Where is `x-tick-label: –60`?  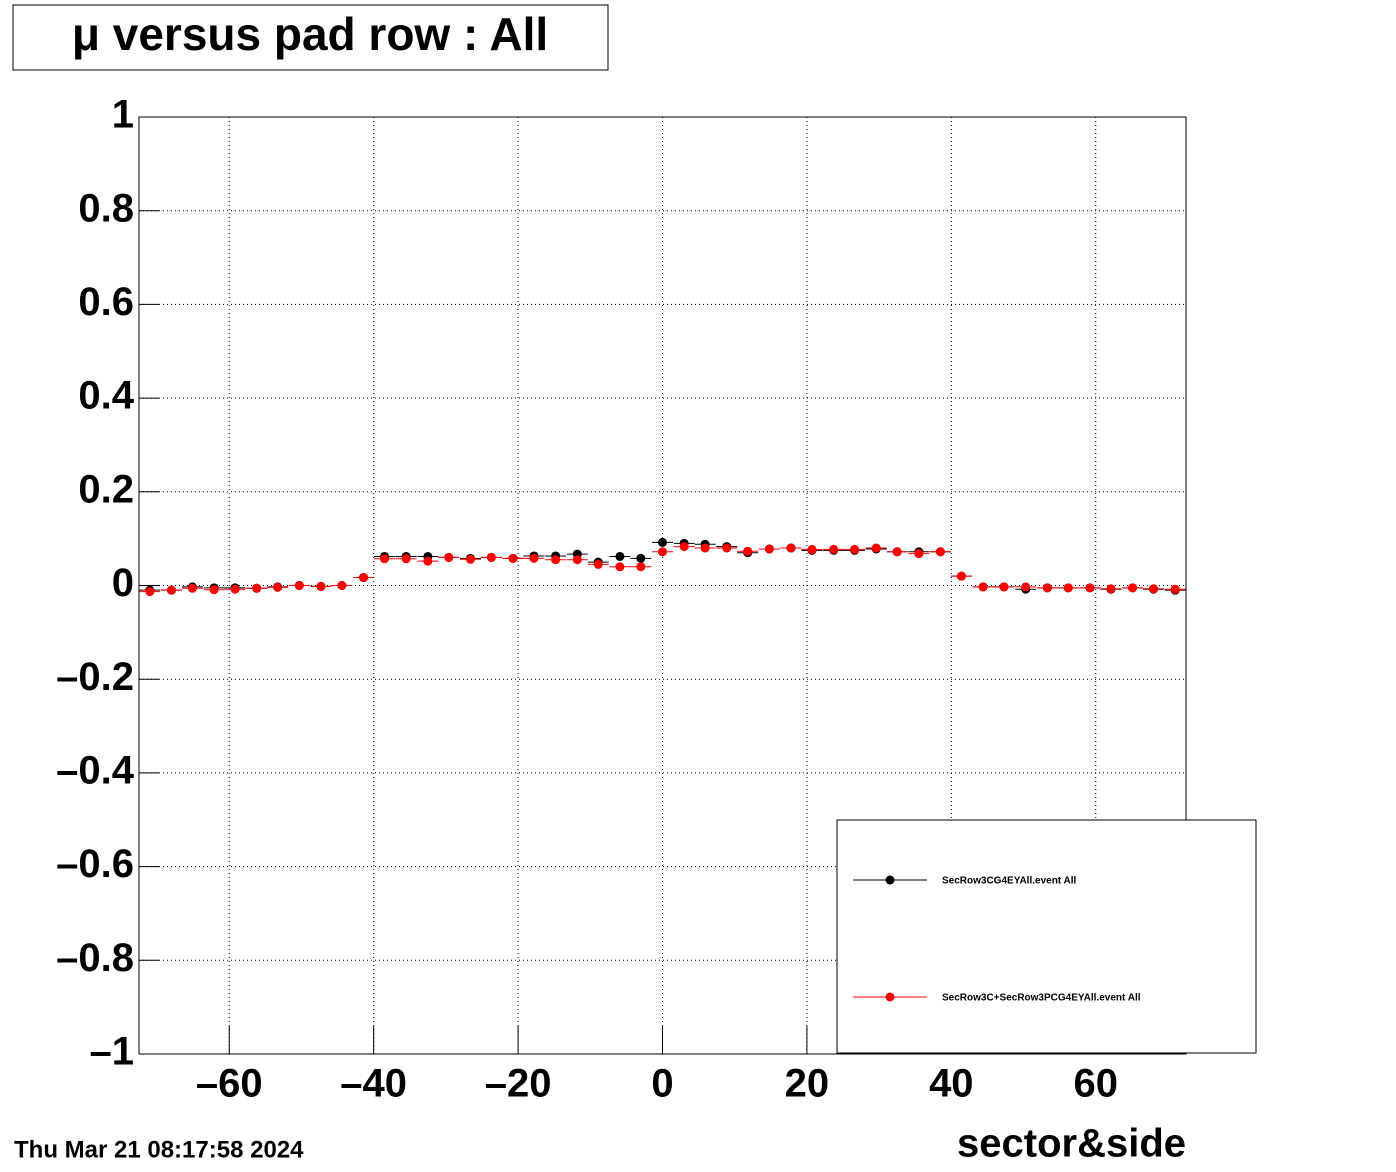
x-tick-label: –60 is located at coordinates (229, 1084).